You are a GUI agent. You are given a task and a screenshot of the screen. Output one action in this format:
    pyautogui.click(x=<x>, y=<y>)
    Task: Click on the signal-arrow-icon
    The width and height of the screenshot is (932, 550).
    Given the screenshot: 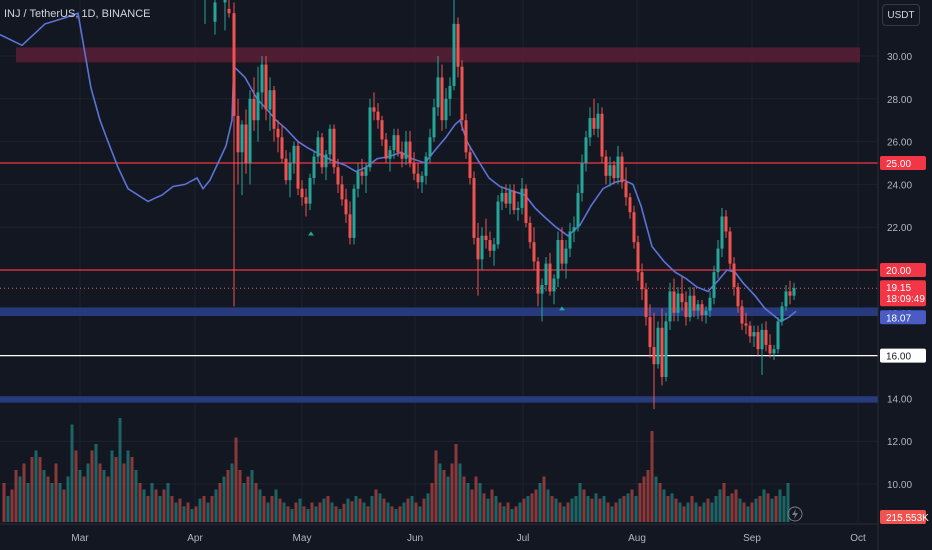 What is the action you would take?
    pyautogui.click(x=562, y=308)
    